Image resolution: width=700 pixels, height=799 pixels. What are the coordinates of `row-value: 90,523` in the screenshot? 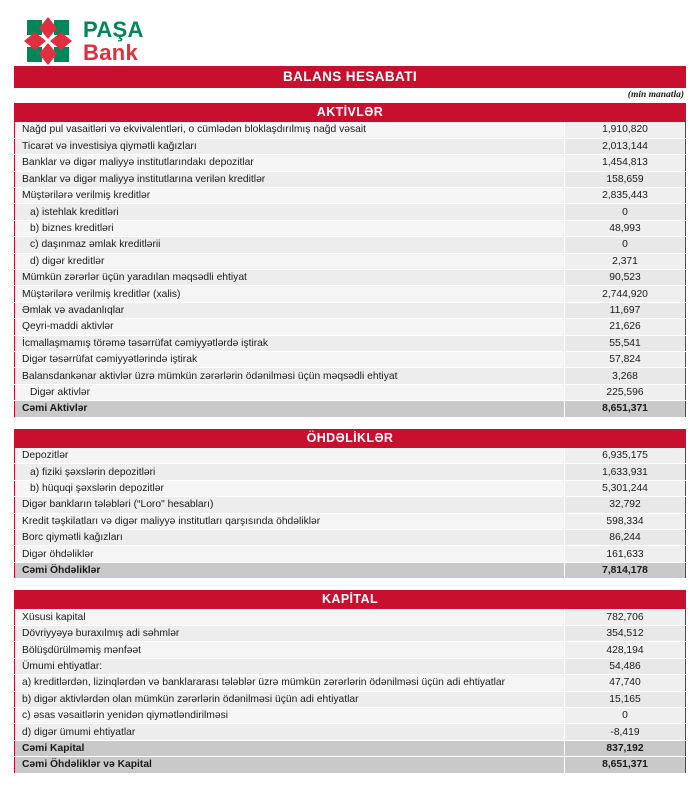 It's located at (625, 278).